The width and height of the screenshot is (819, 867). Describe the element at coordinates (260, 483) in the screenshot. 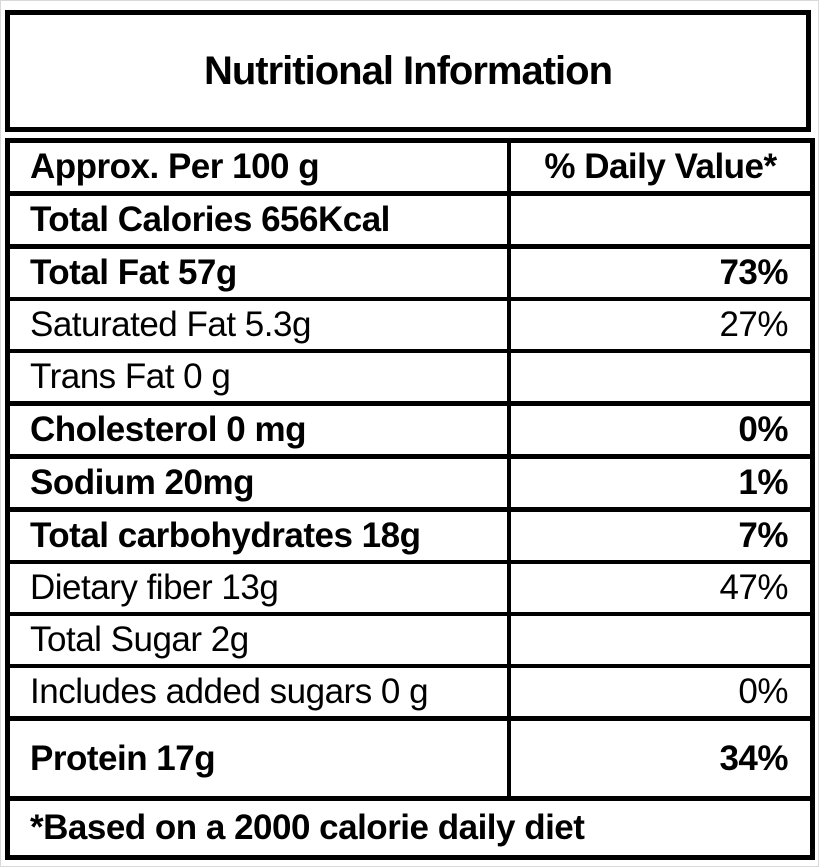

I see `nutrient-label: Sodium 20mg` at that location.